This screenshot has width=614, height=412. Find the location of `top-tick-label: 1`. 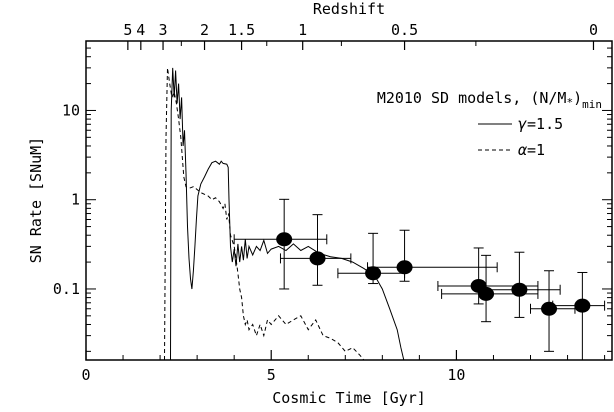

top-tick-label: 1 is located at coordinates (302, 30).